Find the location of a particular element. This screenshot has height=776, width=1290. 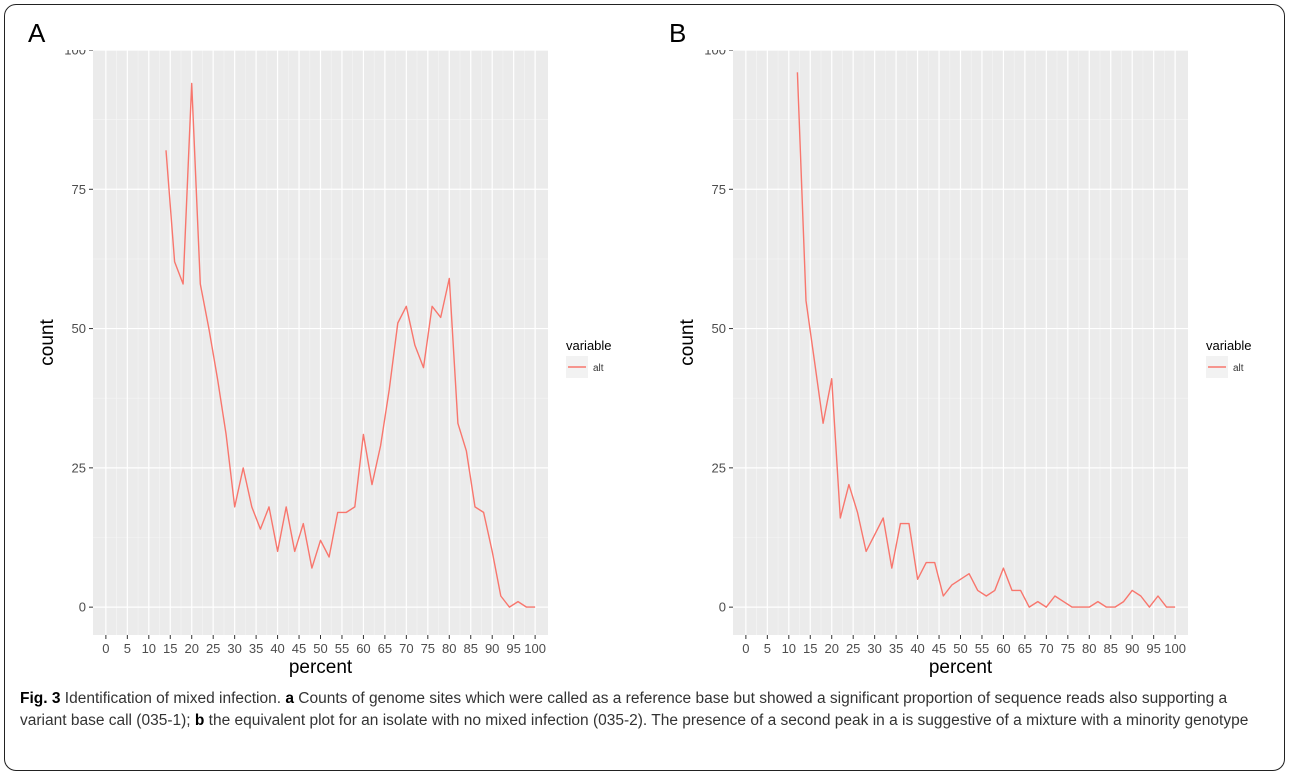

caption-fig-label: Fig. 3 is located at coordinates (40, 698).